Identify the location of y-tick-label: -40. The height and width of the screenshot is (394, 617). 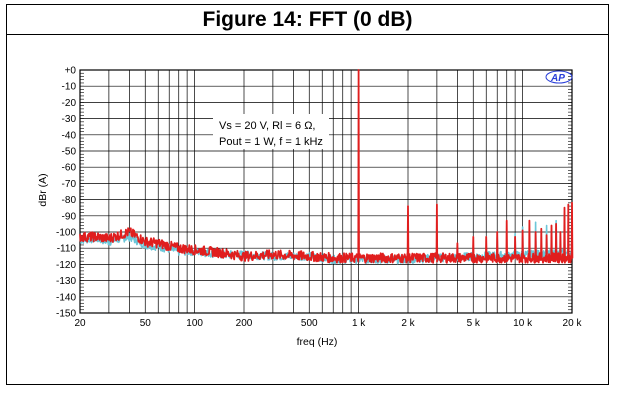
(69, 135).